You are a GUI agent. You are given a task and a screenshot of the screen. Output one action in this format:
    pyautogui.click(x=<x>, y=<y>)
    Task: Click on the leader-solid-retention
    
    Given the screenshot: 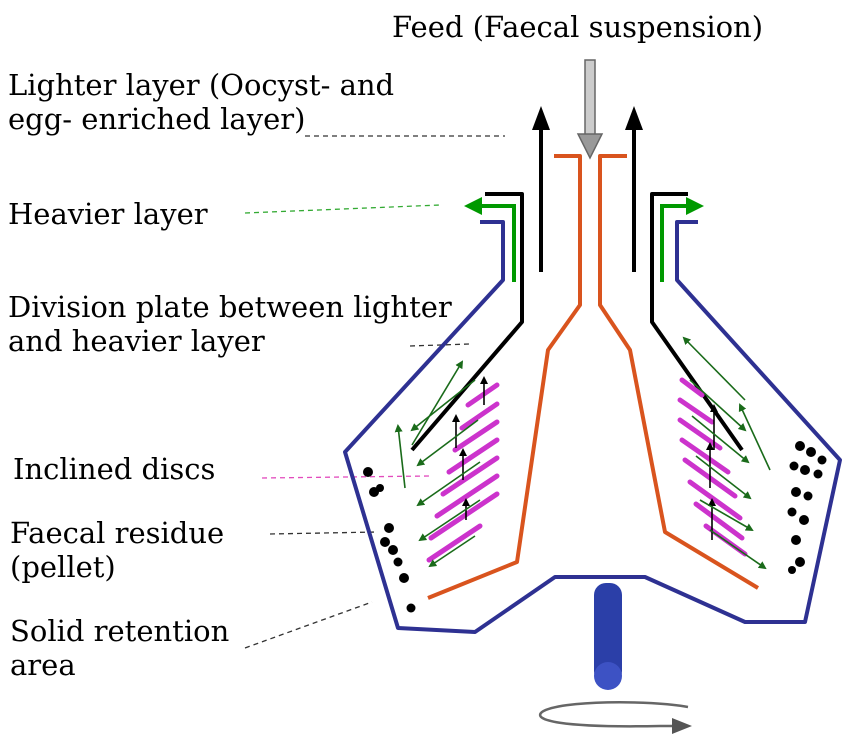 What is the action you would take?
    pyautogui.click(x=308, y=625)
    